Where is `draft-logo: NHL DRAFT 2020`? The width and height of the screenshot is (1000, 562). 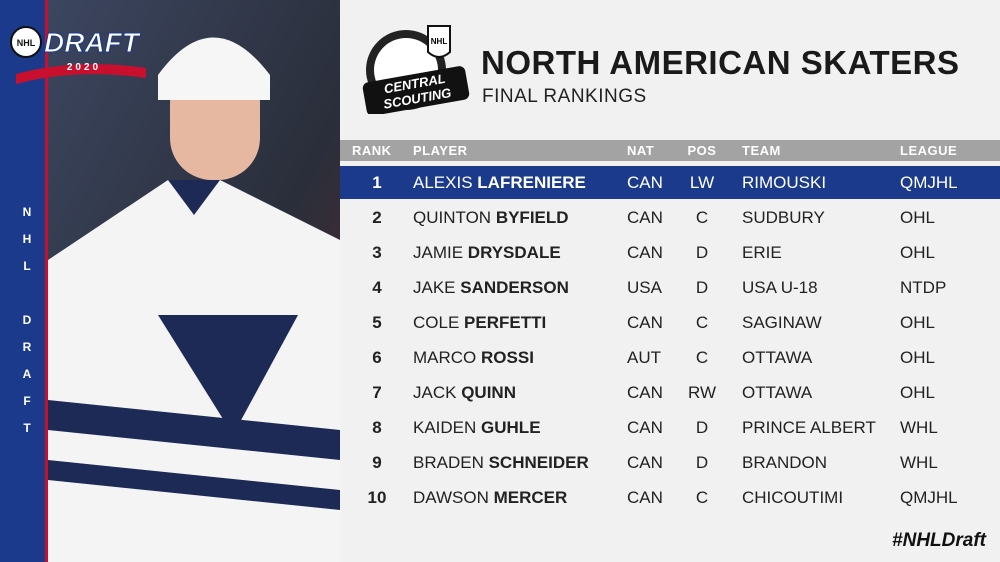
draft-logo: NHL DRAFT 2020 is located at coordinates (78, 55).